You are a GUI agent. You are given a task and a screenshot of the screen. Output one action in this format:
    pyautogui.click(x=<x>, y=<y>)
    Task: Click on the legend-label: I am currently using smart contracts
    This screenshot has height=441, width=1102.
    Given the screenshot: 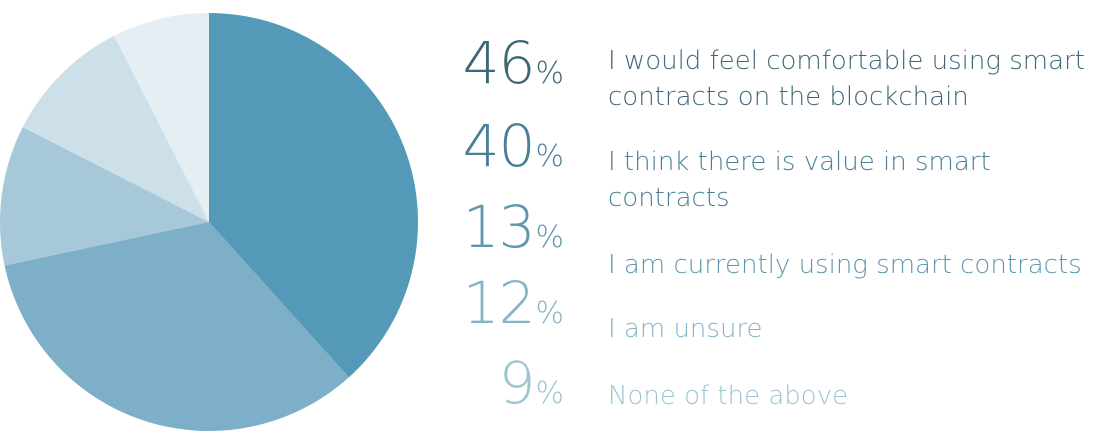 What is the action you would take?
    pyautogui.click(x=853, y=265)
    